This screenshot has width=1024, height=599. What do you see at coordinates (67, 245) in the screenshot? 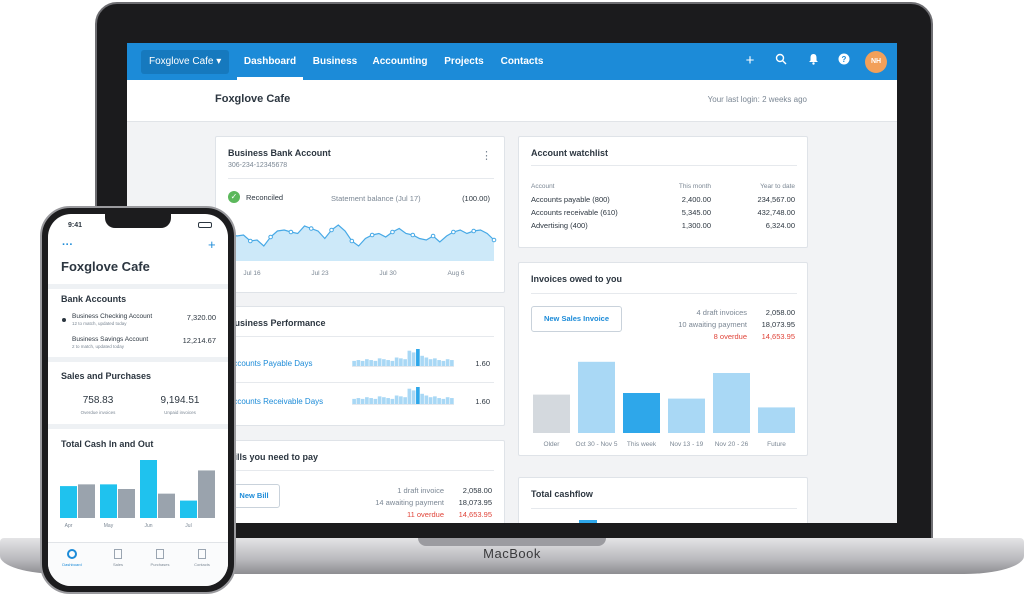
I see `more-menu-icon: ···` at bounding box center [67, 245].